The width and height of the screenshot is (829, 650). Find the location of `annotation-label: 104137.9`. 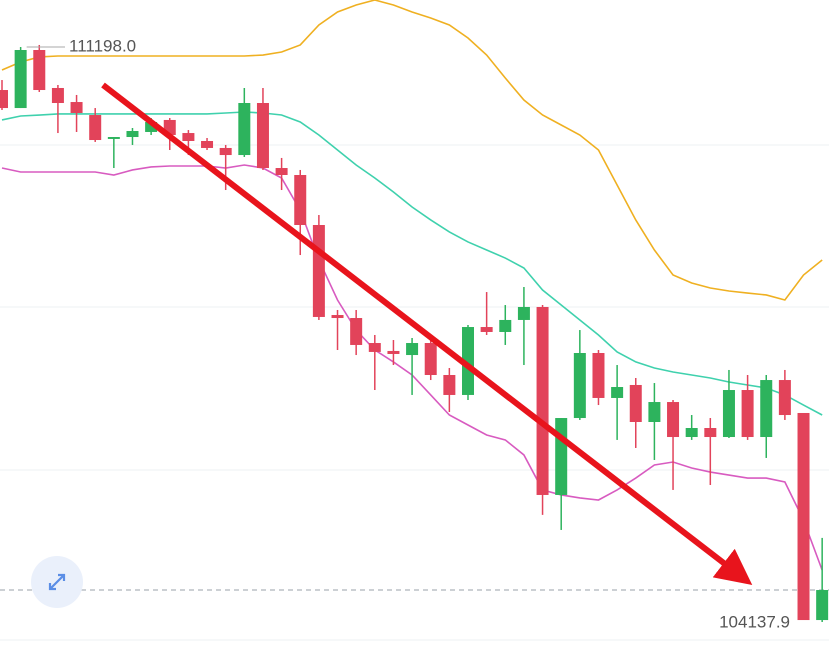

annotation-label: 104137.9 is located at coordinates (754, 622).